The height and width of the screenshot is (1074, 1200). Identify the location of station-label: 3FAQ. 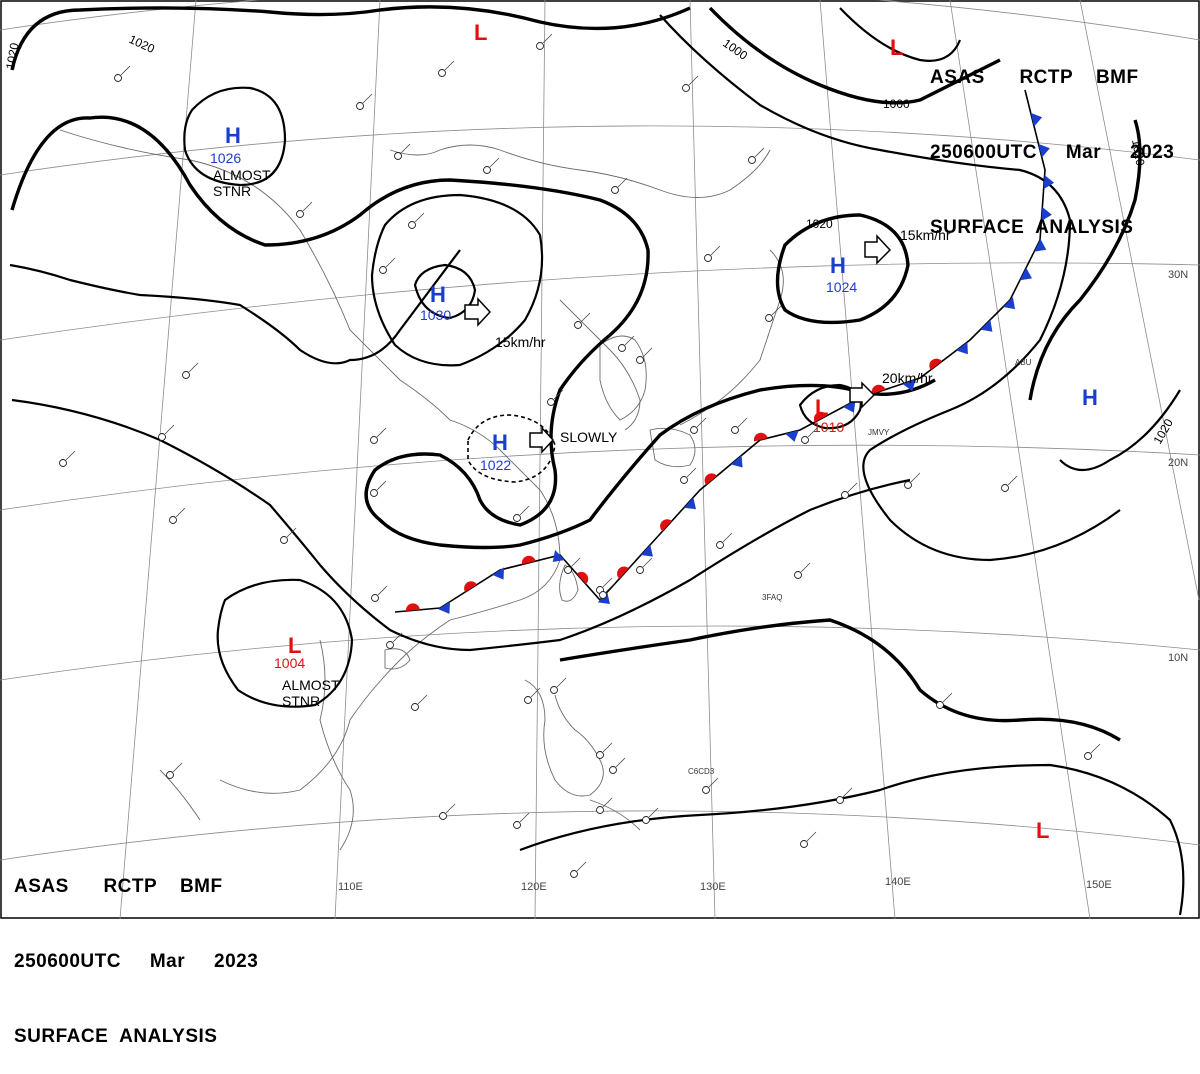
(772, 597).